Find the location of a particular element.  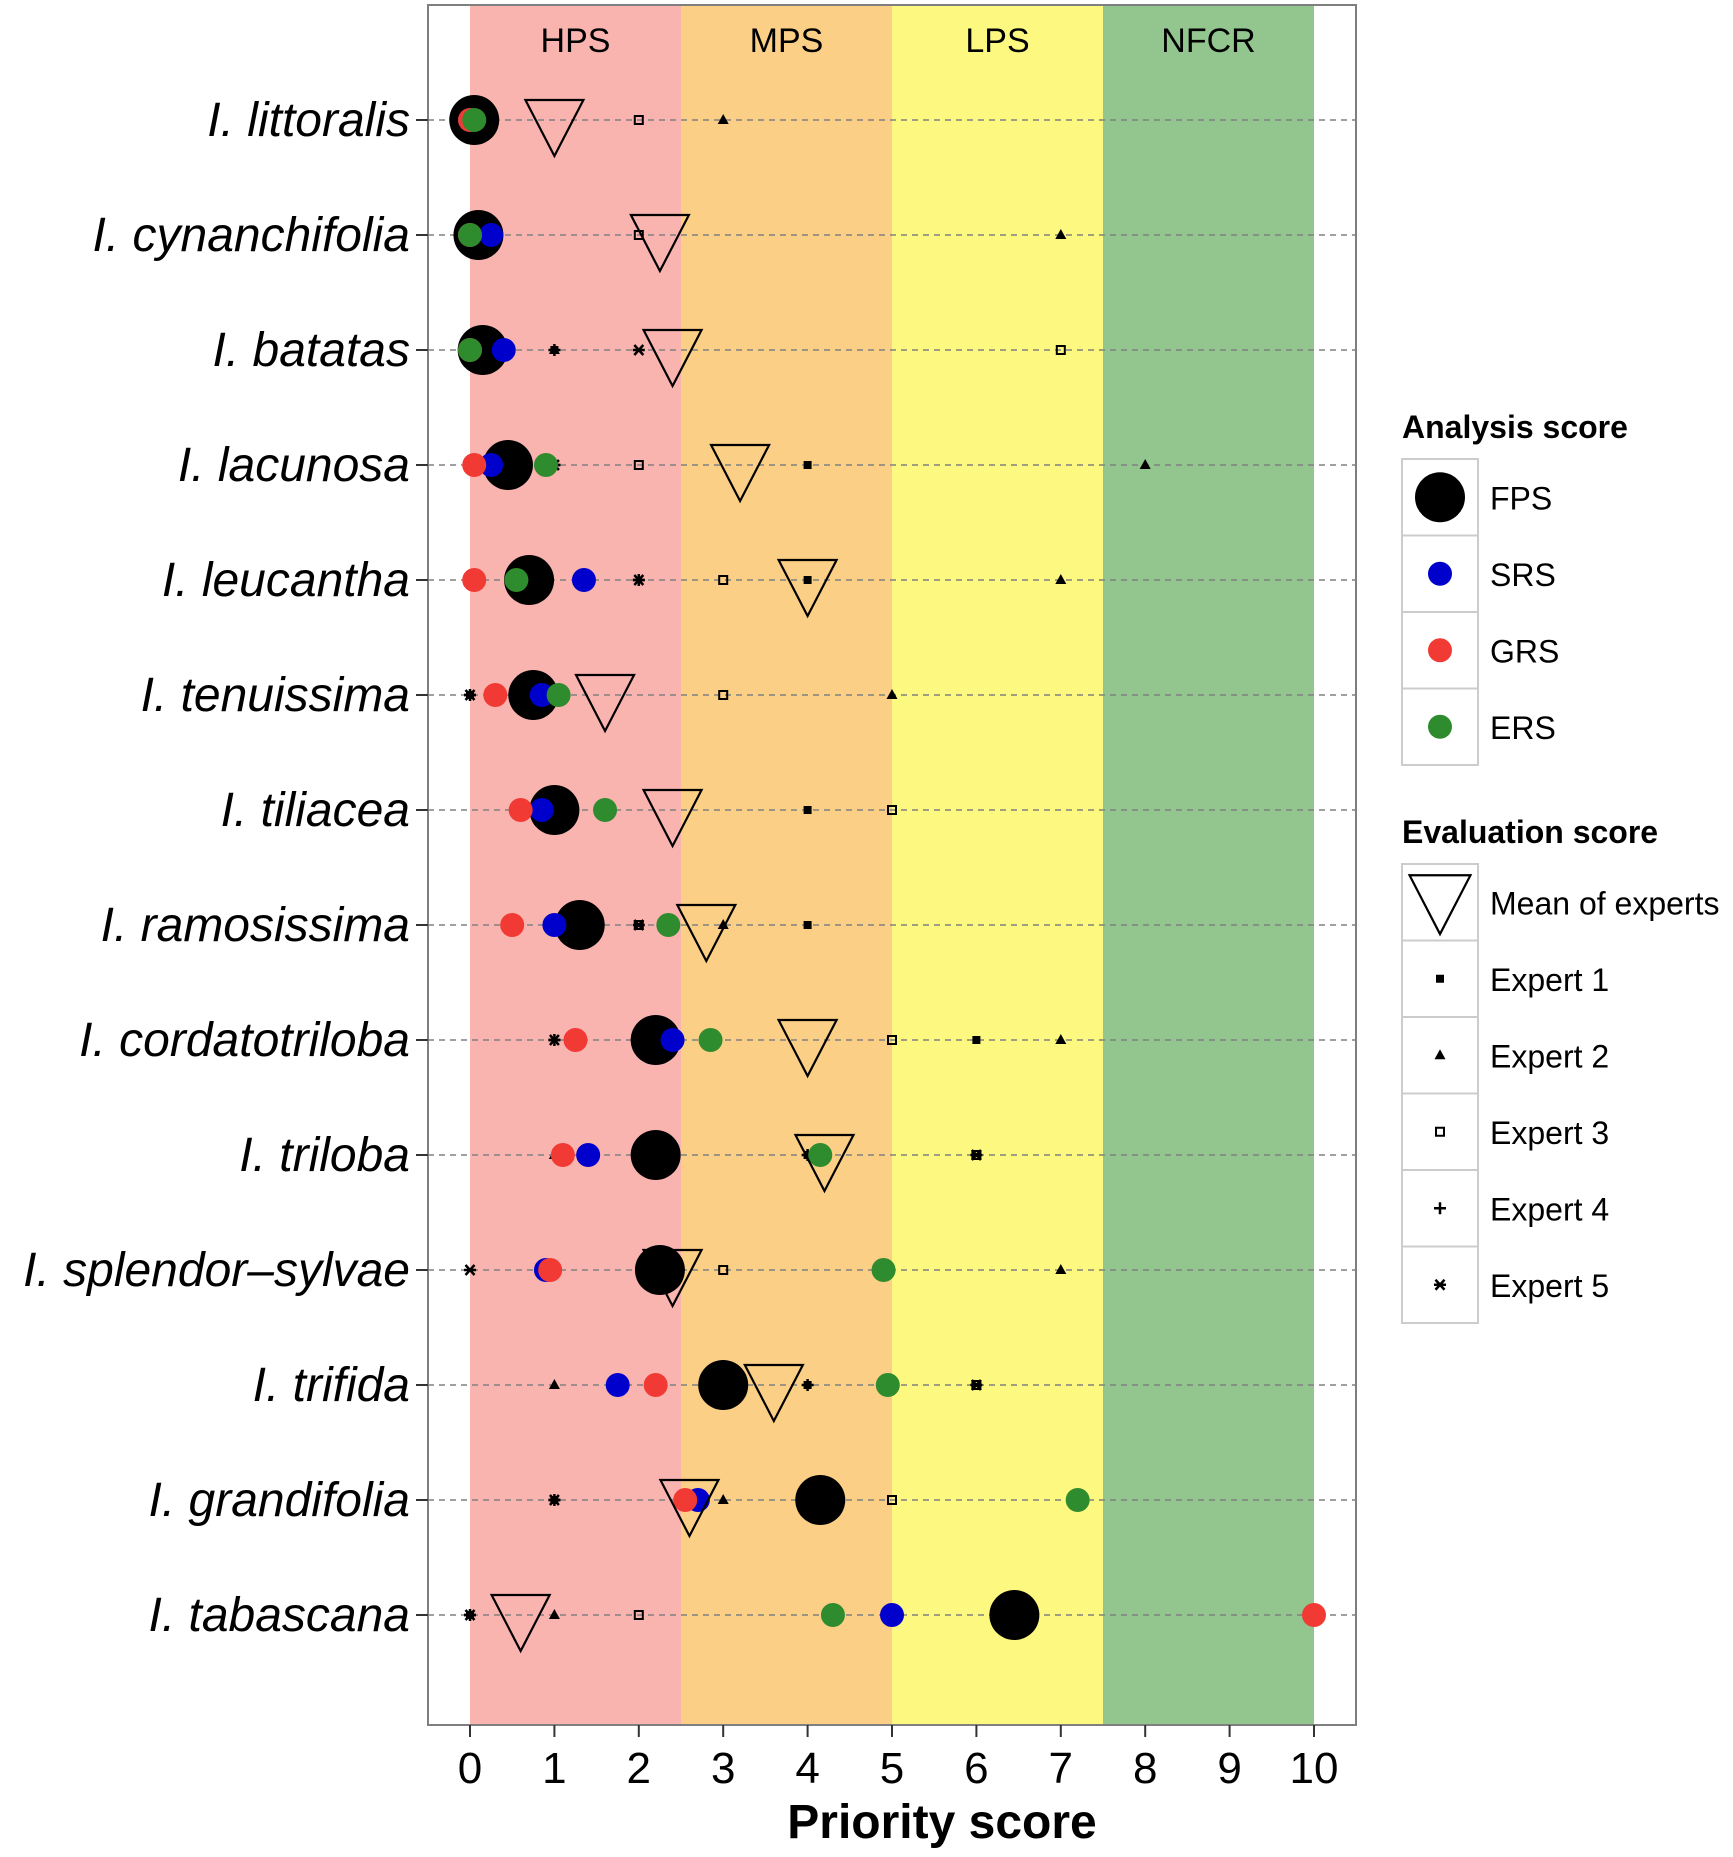

mark-fps-i-triloba is located at coordinates (655, 1155).